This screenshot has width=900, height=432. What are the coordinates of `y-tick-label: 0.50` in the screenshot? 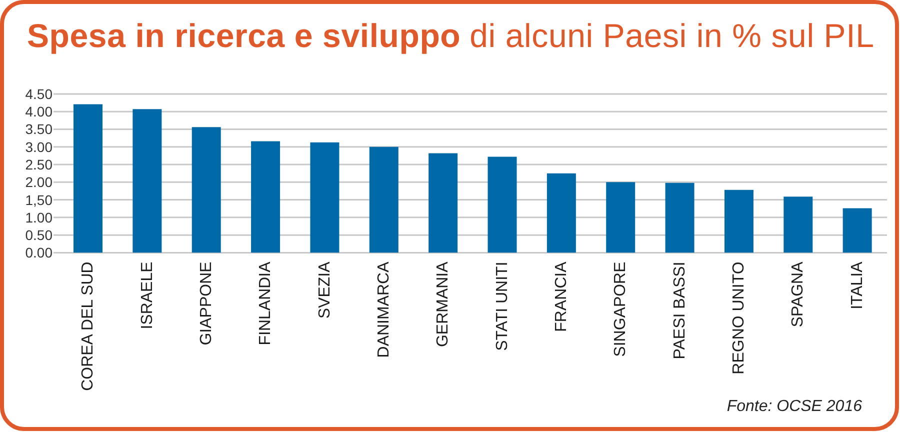 It's located at (39, 235).